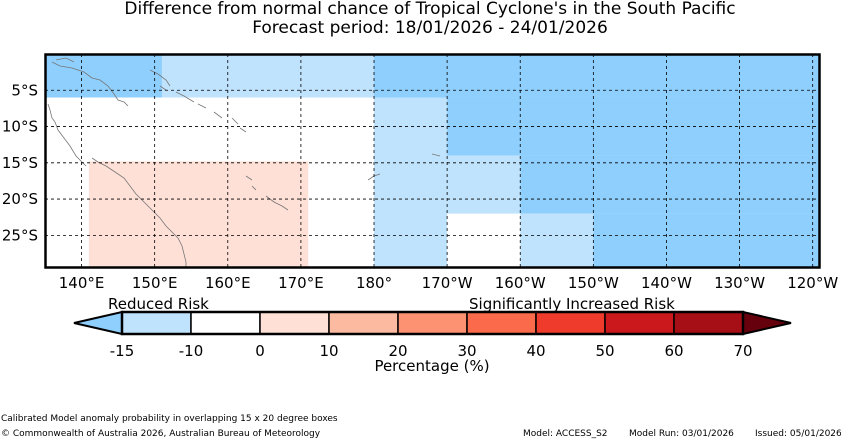  What do you see at coordinates (155, 283) in the screenshot?
I see `lon-tick-label: 150°E` at bounding box center [155, 283].